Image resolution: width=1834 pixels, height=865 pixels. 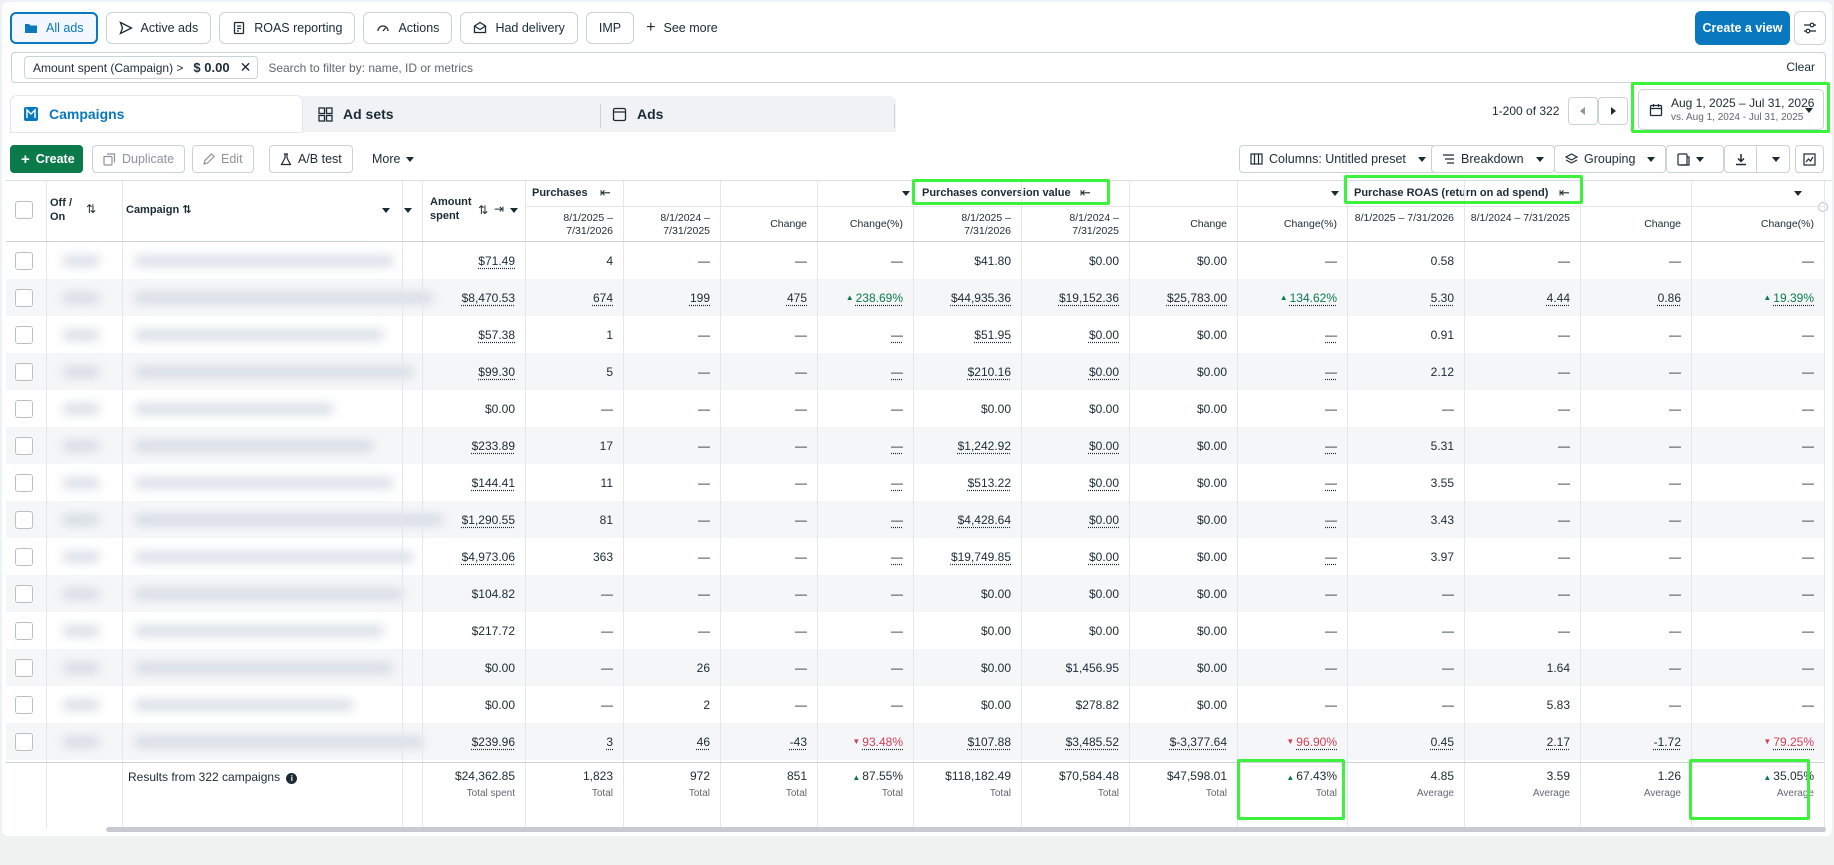 What do you see at coordinates (1442, 741) in the screenshot?
I see `table-cell: 0.45` at bounding box center [1442, 741].